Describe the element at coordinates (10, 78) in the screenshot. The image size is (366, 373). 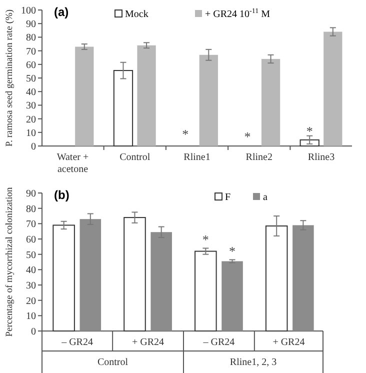
I see `y-axis-title: P. ramosa seed germination rate (%)` at that location.